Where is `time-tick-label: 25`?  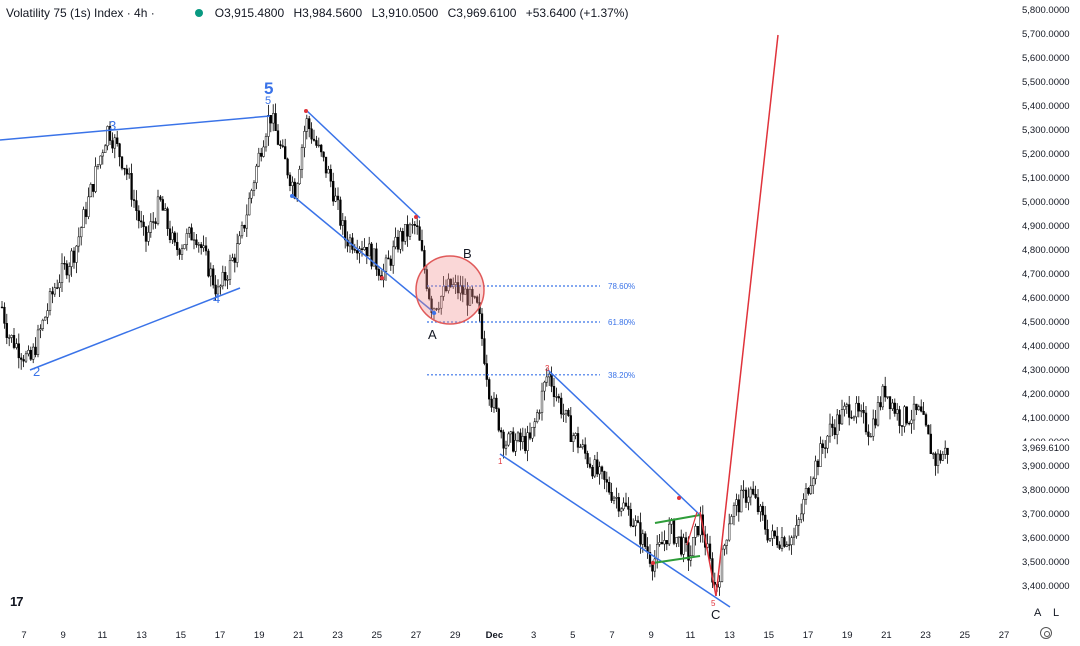
time-tick-label: 25 is located at coordinates (965, 635).